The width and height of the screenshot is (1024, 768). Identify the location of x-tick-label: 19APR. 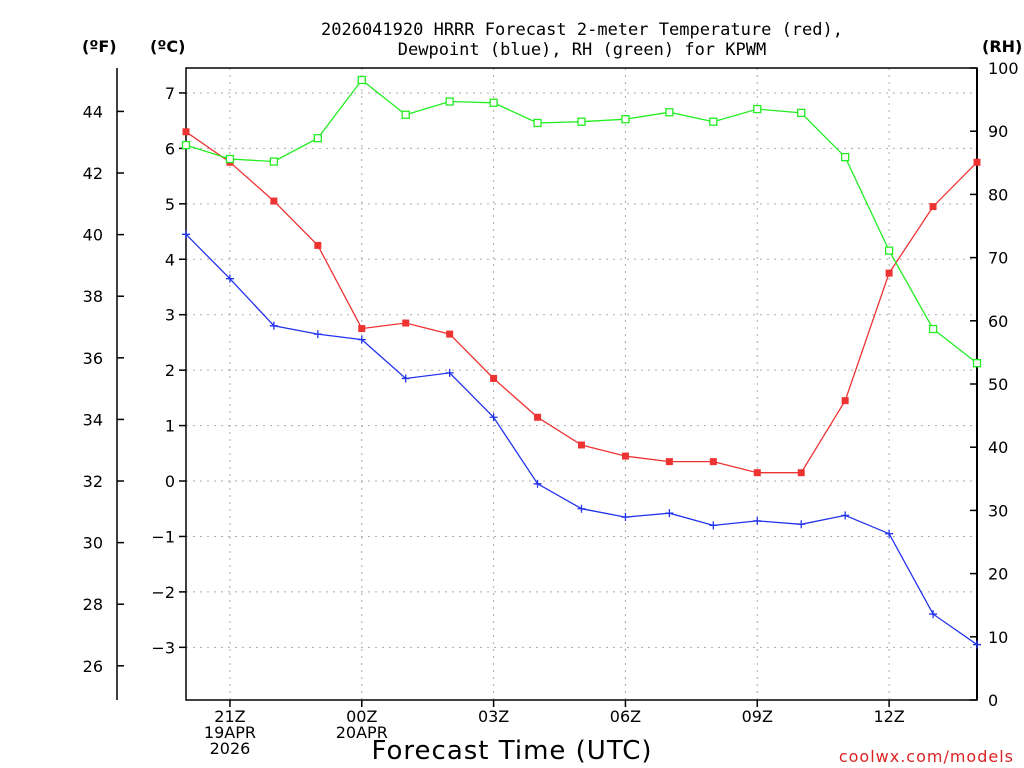
(230, 732).